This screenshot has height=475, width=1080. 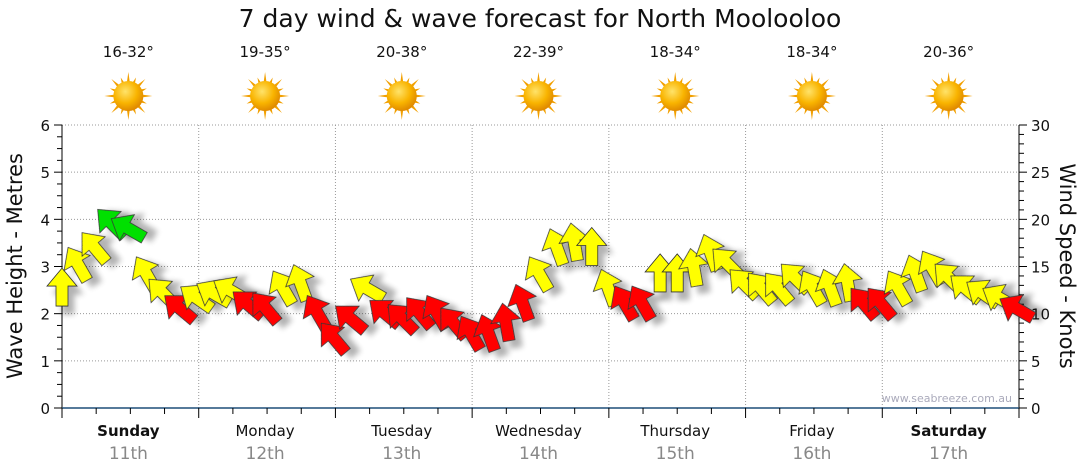 I want to click on day-label: Friday, so click(x=812, y=431).